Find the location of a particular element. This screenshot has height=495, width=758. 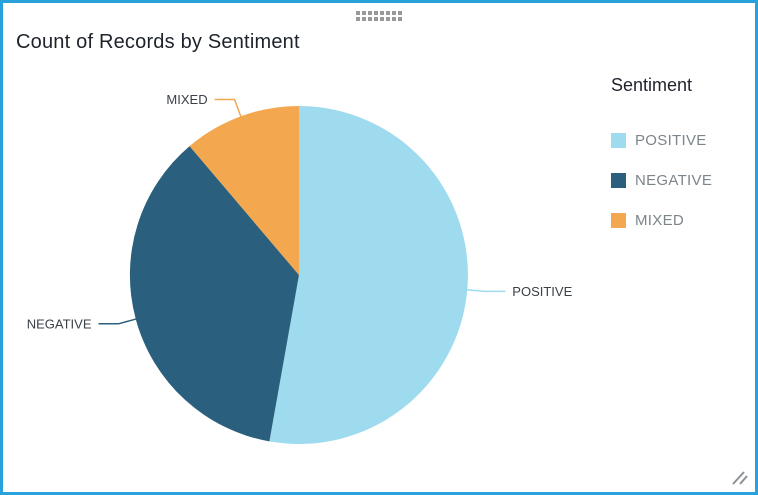

legend-label-mixed: MIXED is located at coordinates (660, 220).